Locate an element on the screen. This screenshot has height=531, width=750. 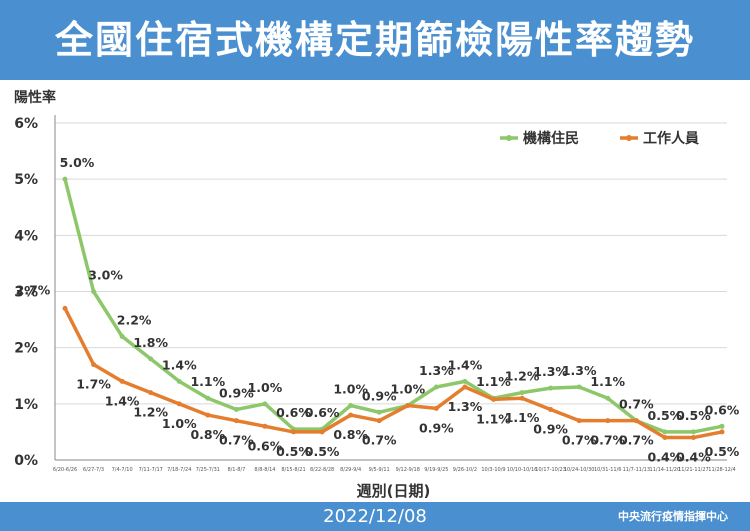
x-tick-label: 11/21-11/27 is located at coordinates (693, 470).